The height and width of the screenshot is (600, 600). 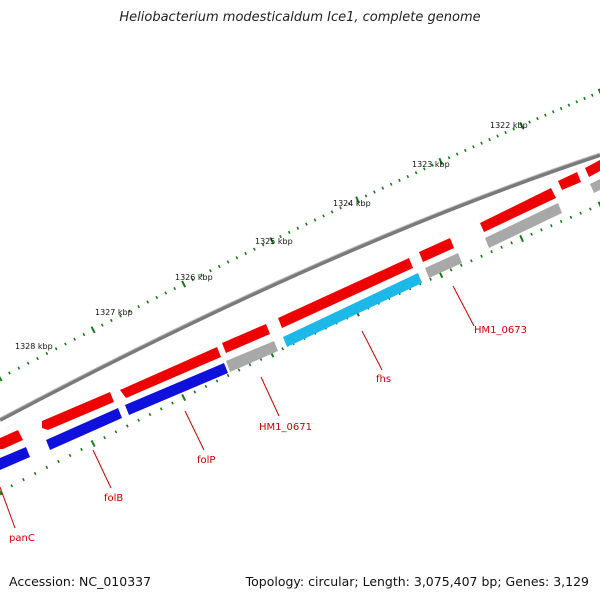 What do you see at coordinates (113, 498) in the screenshot?
I see `gene-label-folB: folB` at bounding box center [113, 498].